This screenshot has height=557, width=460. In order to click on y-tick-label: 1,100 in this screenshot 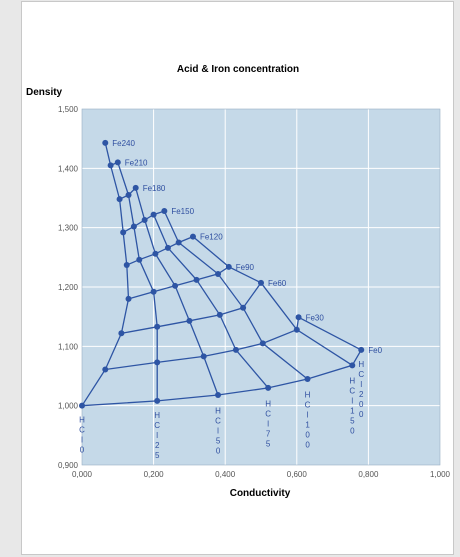, I will do `click(68, 346)`.